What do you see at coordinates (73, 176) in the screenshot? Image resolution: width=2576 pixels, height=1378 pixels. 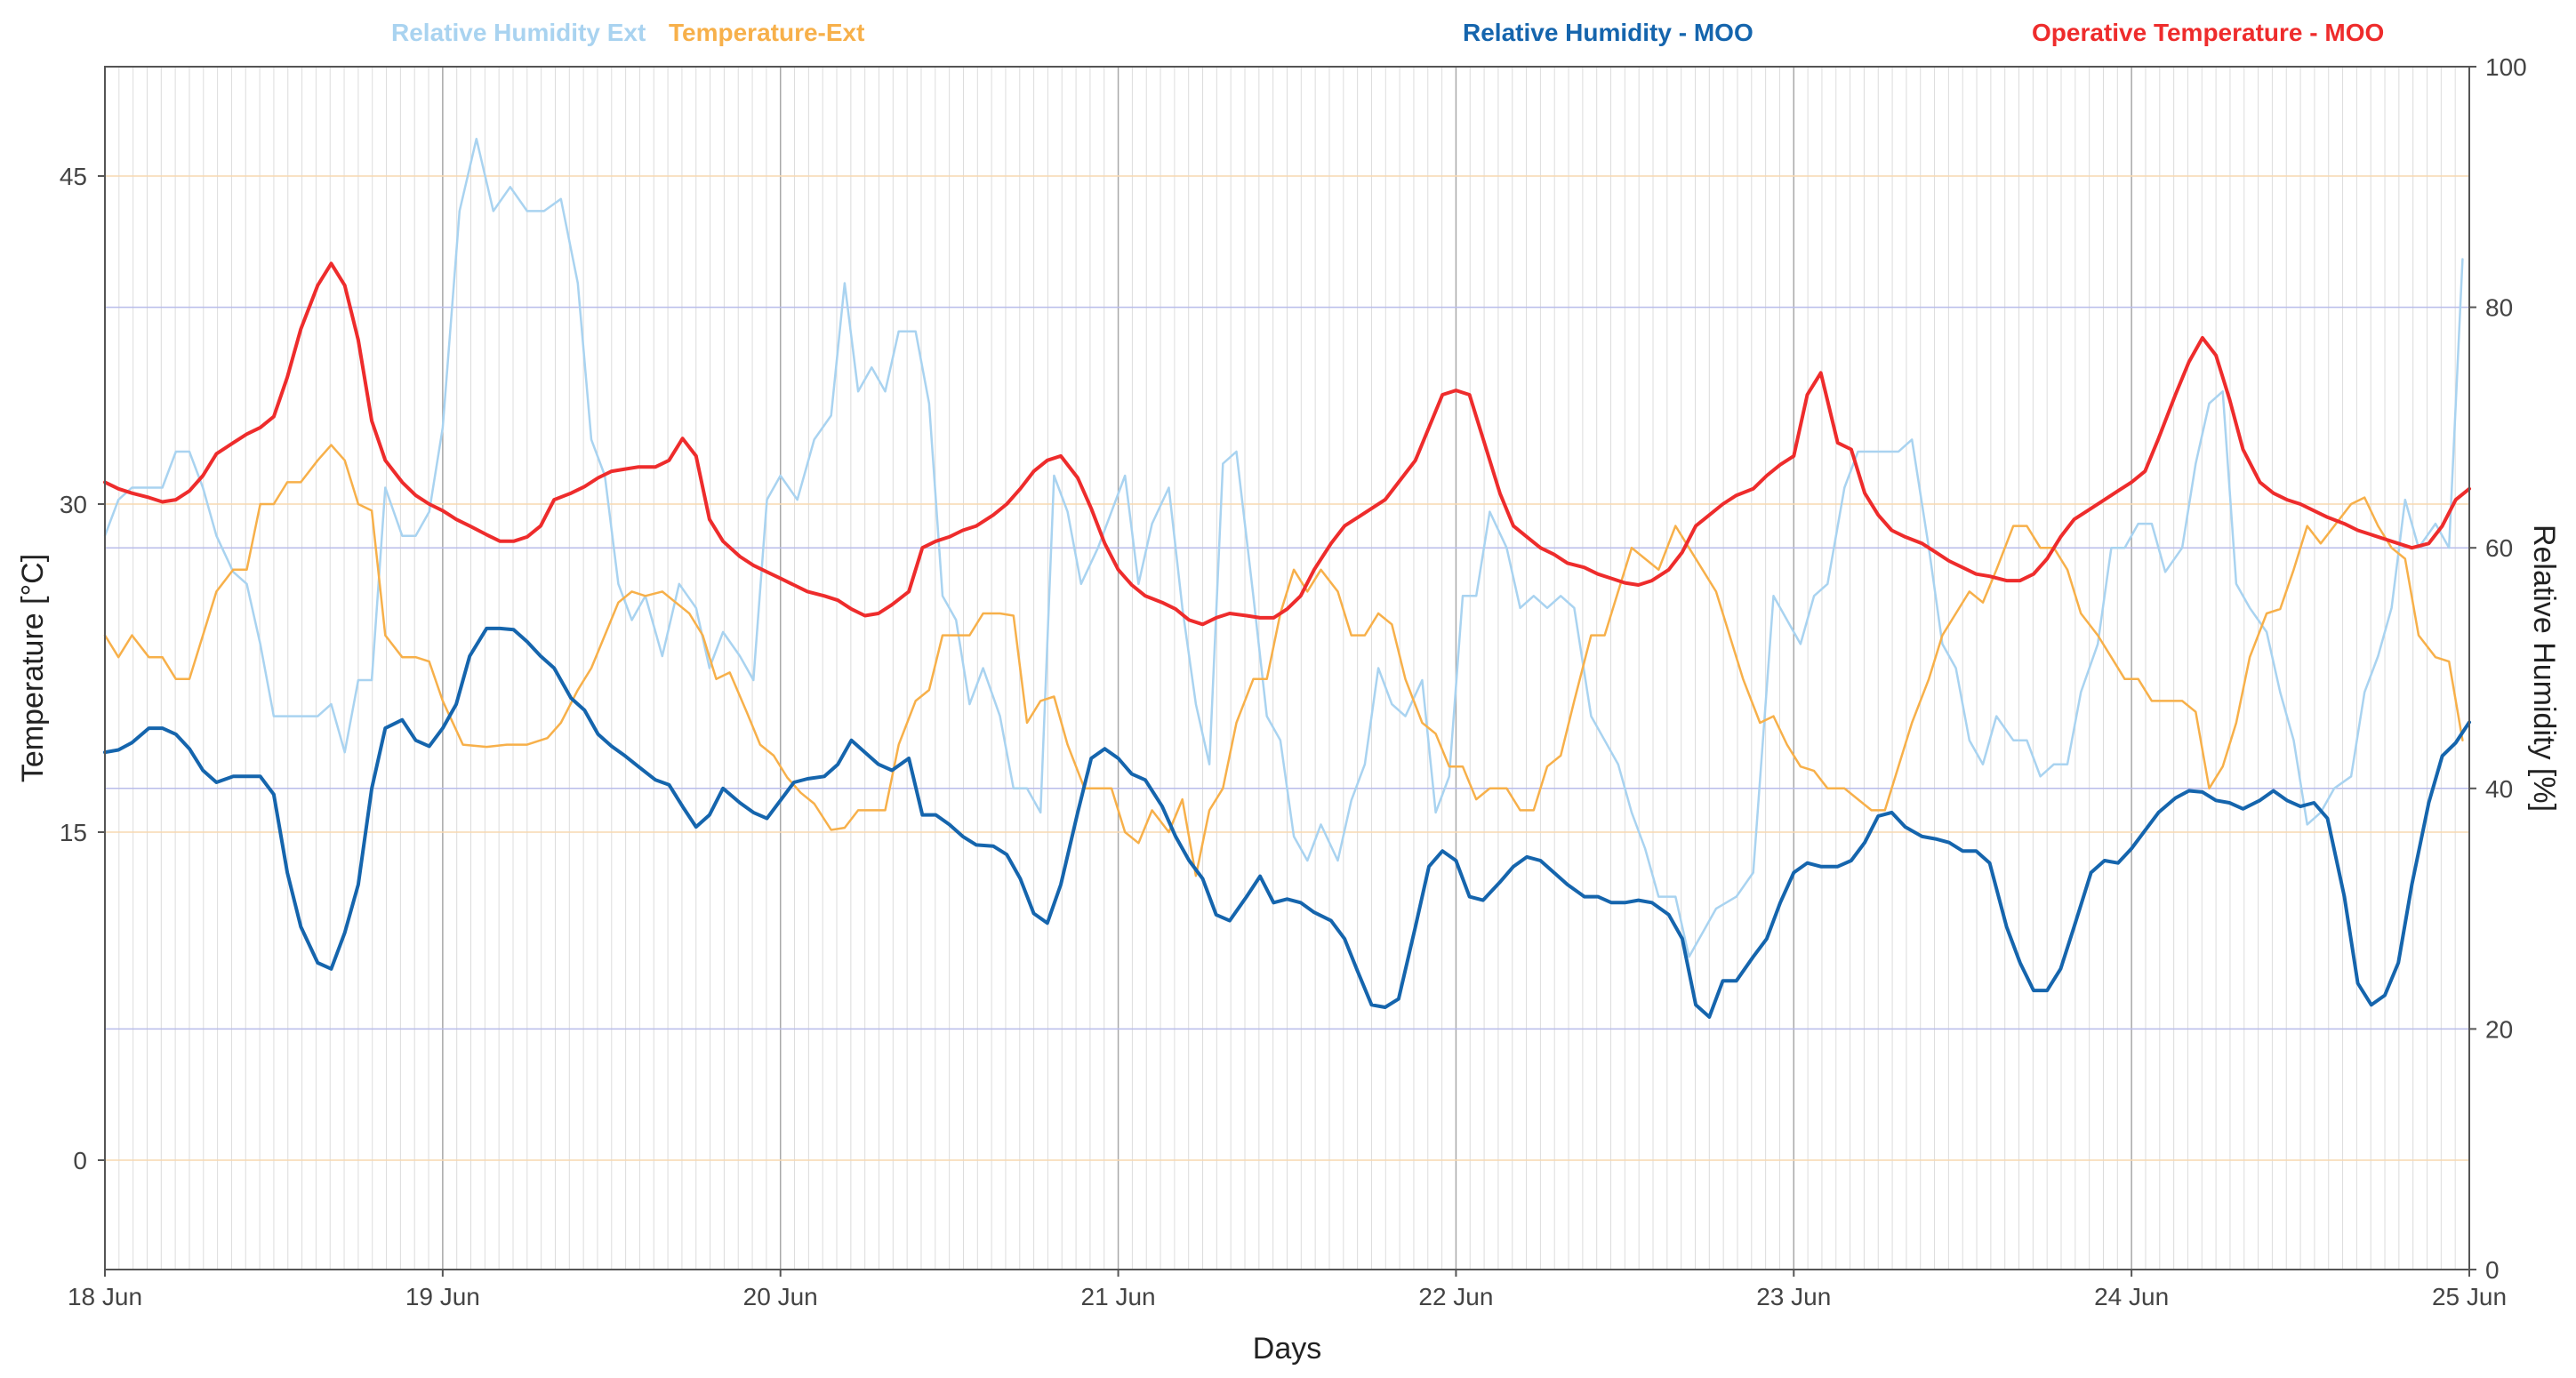 I see `y-left-tick-label: 45` at bounding box center [73, 176].